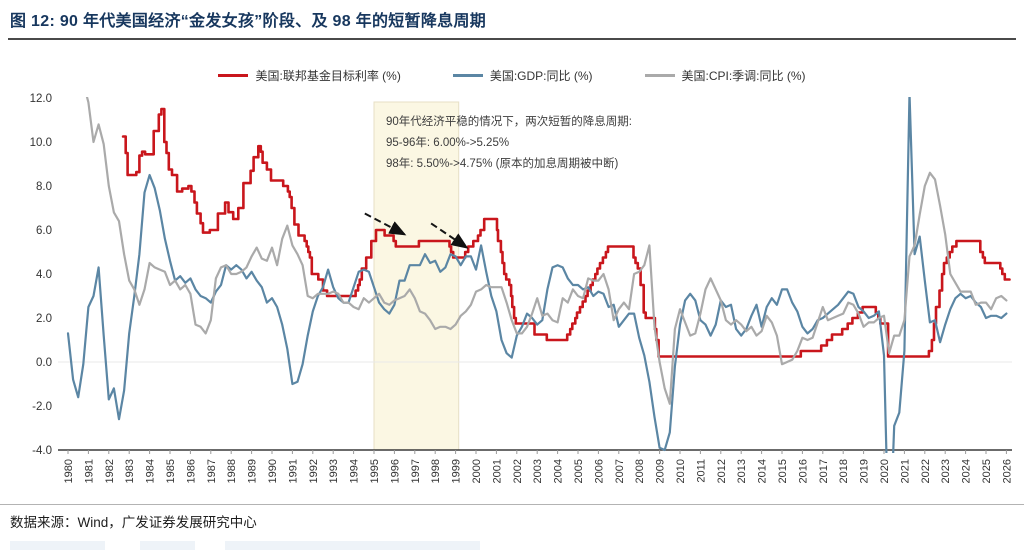  What do you see at coordinates (681, 471) in the screenshot?
I see `x-tick-label: 2010` at bounding box center [681, 471].